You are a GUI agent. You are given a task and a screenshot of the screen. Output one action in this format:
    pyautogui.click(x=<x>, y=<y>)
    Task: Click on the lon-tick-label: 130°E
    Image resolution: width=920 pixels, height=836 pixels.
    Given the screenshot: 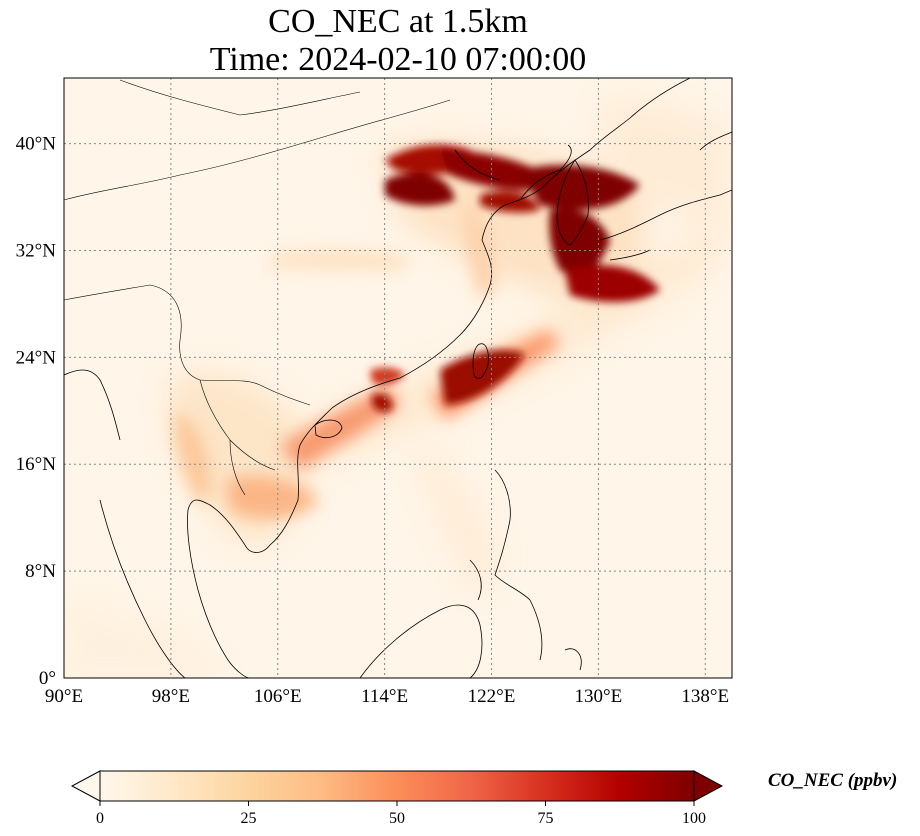 What is the action you would take?
    pyautogui.click(x=599, y=696)
    